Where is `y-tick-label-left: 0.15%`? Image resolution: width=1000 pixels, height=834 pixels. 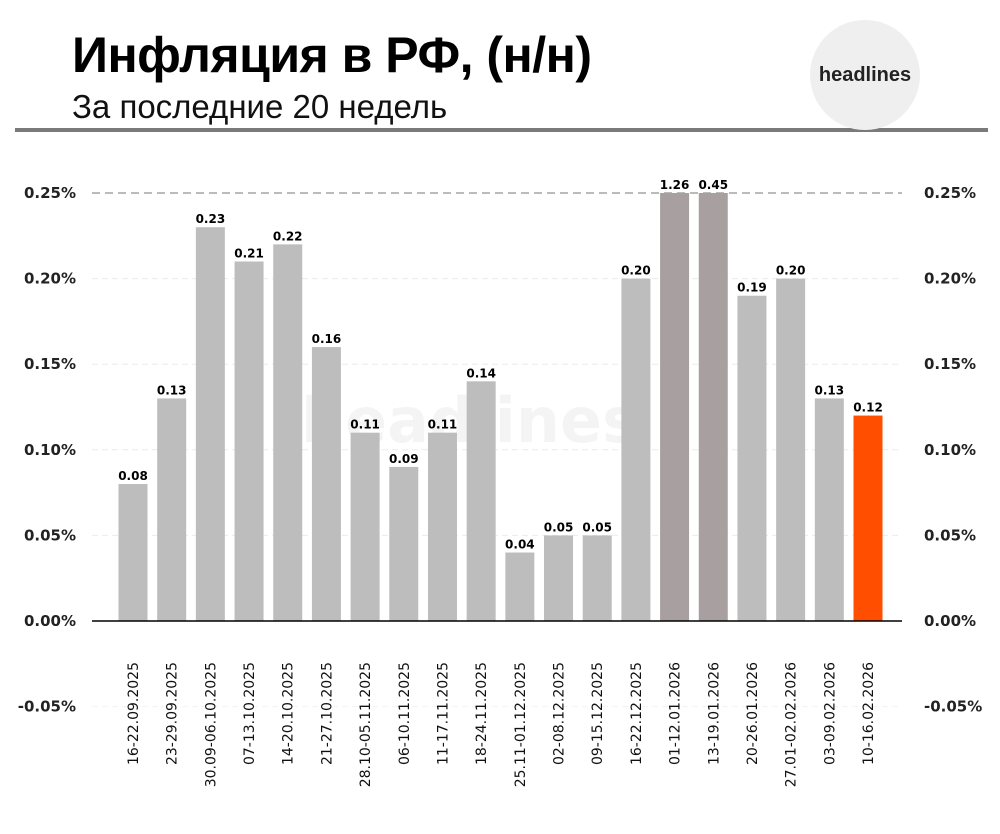
y-tick-label-left: 0.15% is located at coordinates (50, 364).